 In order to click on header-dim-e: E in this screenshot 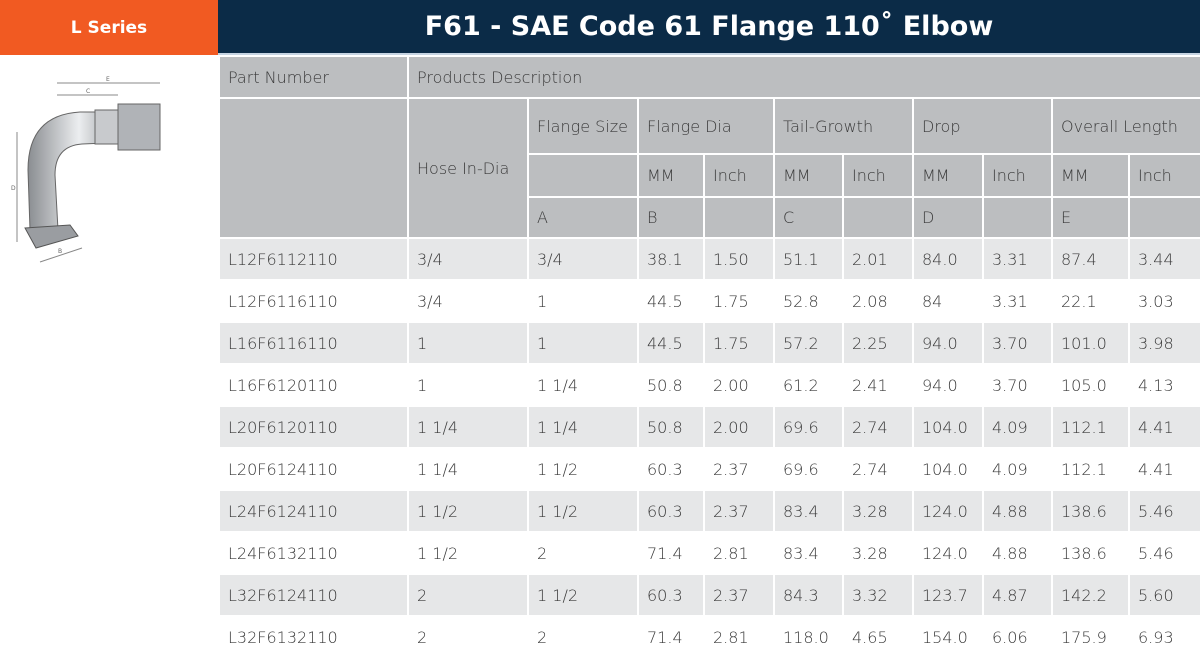, I will do `click(1090, 217)`.